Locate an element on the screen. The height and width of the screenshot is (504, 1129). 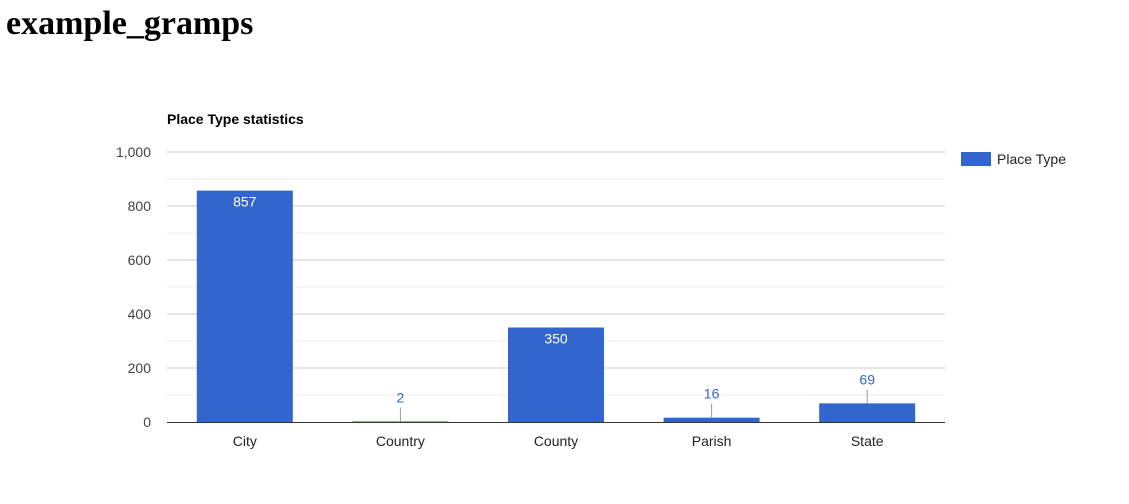
legend-label: Place Type is located at coordinates (1031, 159).